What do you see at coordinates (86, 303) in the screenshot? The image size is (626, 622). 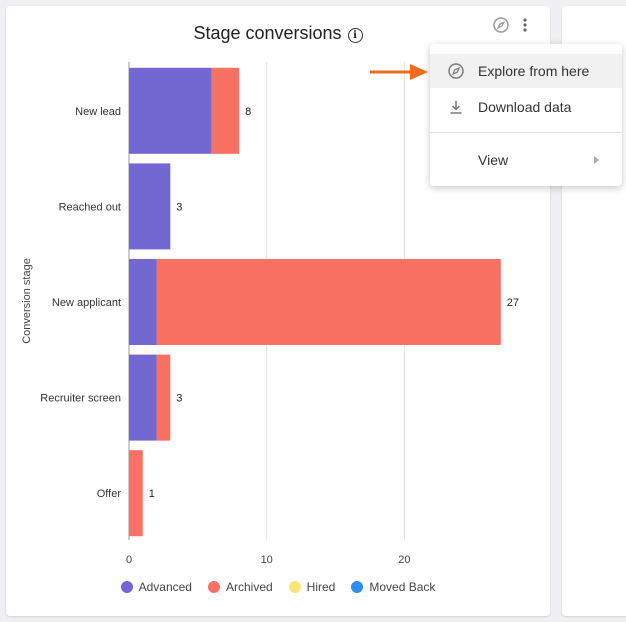 I see `category-label: New applicant` at bounding box center [86, 303].